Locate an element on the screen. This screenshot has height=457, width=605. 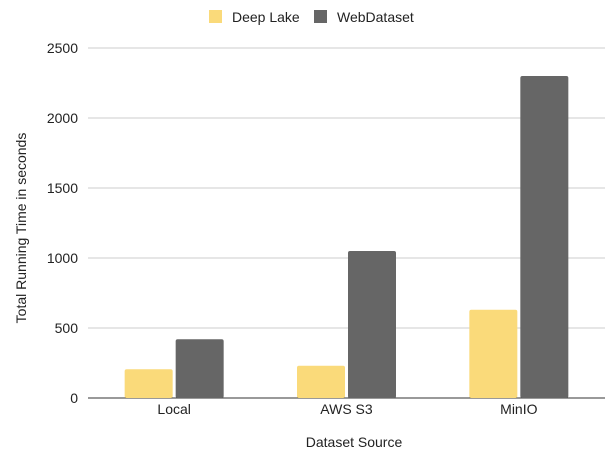
bar-webdataset-local is located at coordinates (199, 368).